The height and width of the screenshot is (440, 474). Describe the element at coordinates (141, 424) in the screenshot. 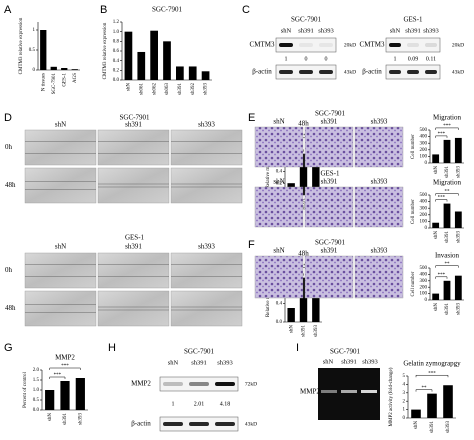

I see `band-label: β-actin` at that location.